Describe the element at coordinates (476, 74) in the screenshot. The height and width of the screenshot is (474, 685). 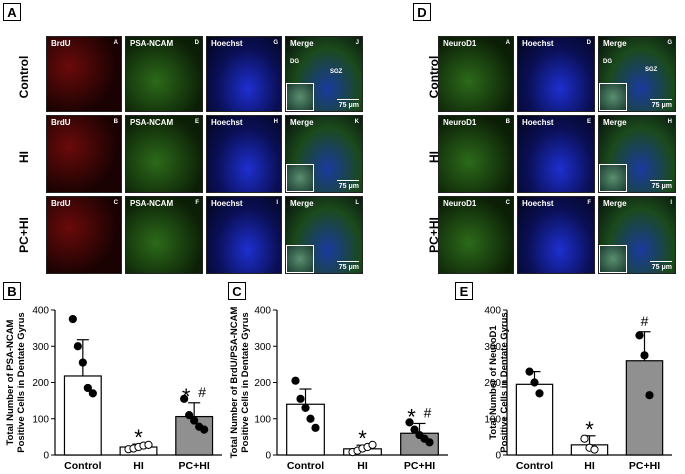
I see `micrograph-neurod1-control: NeuroD1 A` at that location.